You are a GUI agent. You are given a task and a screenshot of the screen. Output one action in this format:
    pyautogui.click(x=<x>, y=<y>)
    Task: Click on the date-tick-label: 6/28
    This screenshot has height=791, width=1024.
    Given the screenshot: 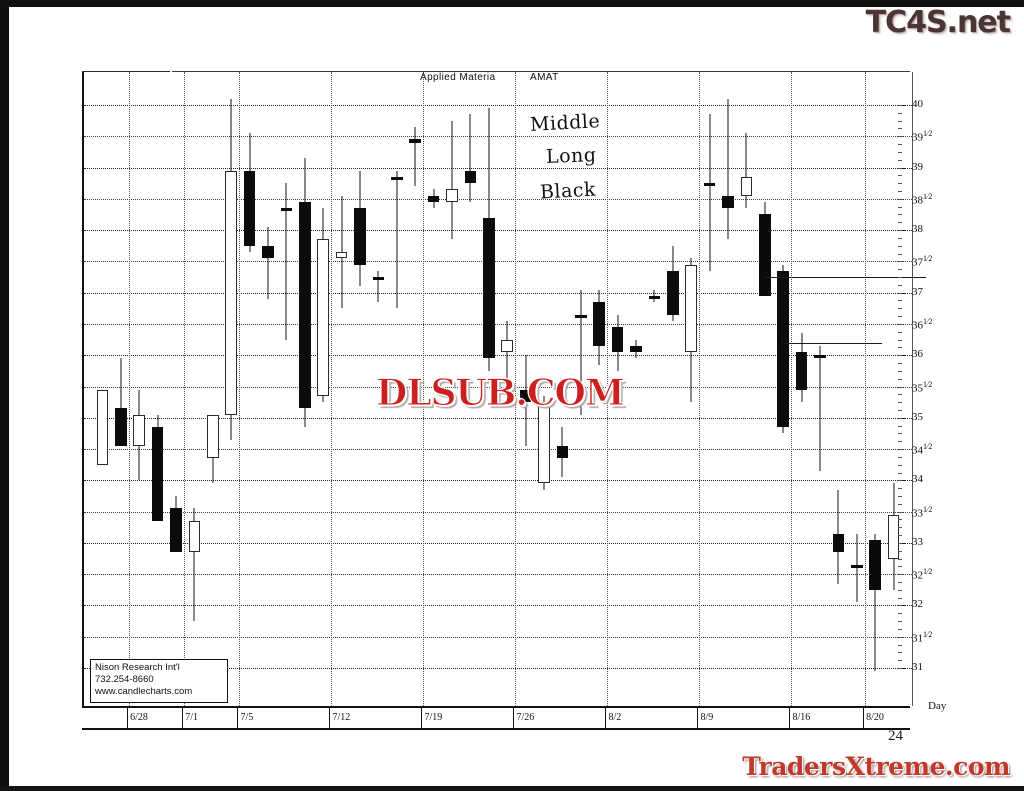 What is the action you would take?
    pyautogui.click(x=154, y=718)
    